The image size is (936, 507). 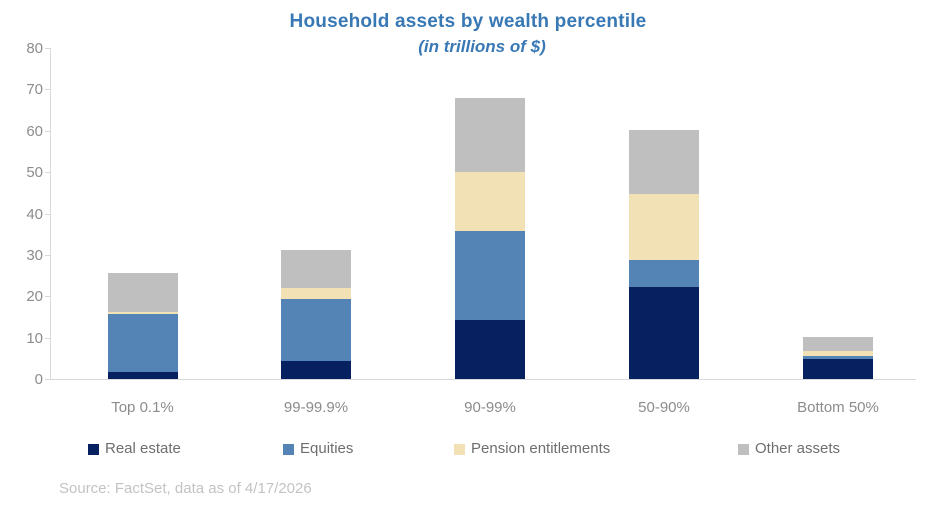 I want to click on legend-item-equities: Equities, so click(x=318, y=449).